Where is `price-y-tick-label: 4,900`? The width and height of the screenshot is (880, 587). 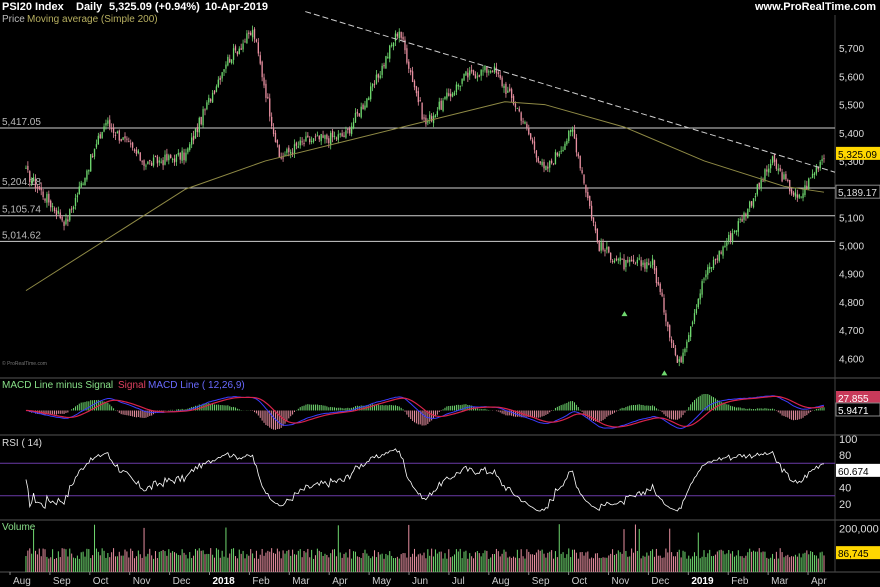 price-y-tick-label: 4,900 is located at coordinates (851, 275).